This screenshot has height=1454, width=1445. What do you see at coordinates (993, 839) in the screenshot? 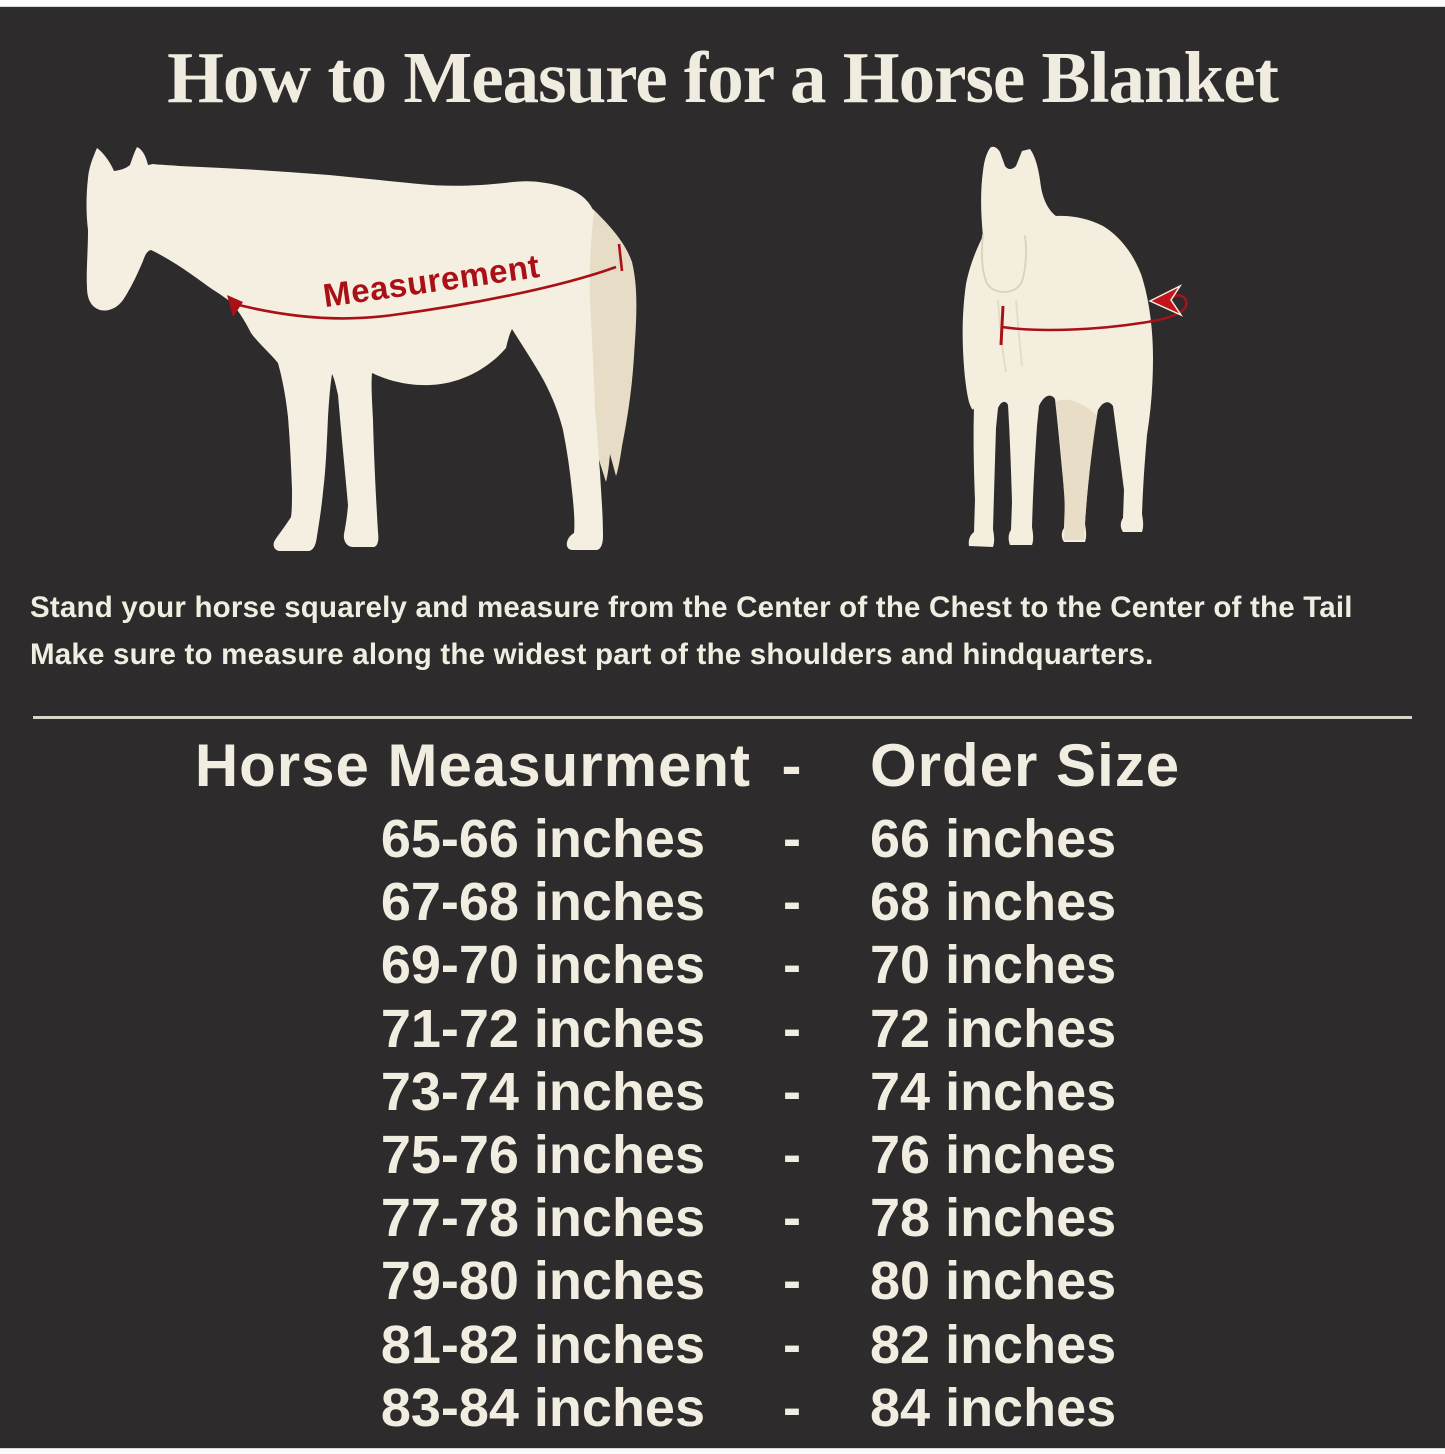
I see `order-size-value: 66 inches` at bounding box center [993, 839].